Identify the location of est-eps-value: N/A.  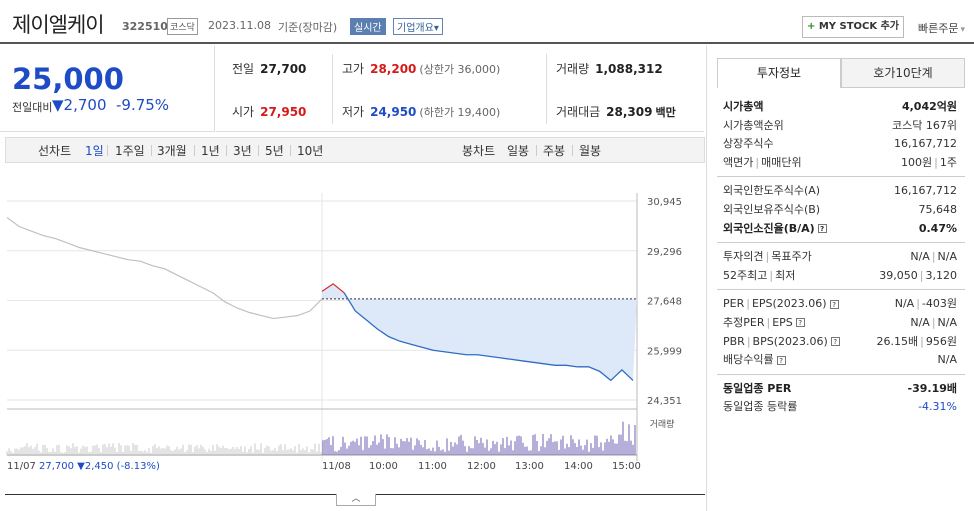
(947, 322).